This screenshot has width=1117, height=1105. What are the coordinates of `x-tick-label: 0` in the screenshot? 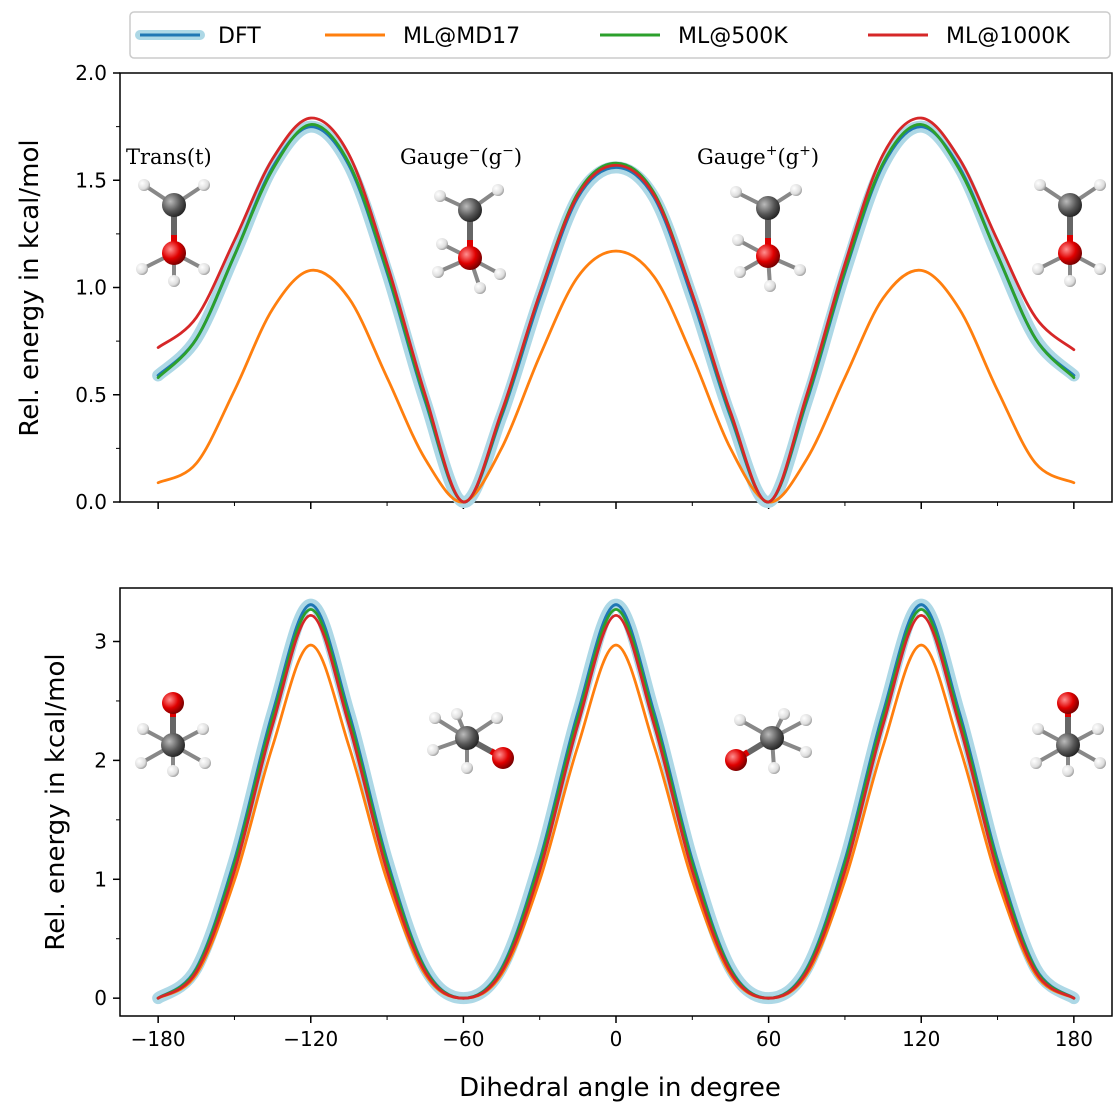 It's located at (616, 1039).